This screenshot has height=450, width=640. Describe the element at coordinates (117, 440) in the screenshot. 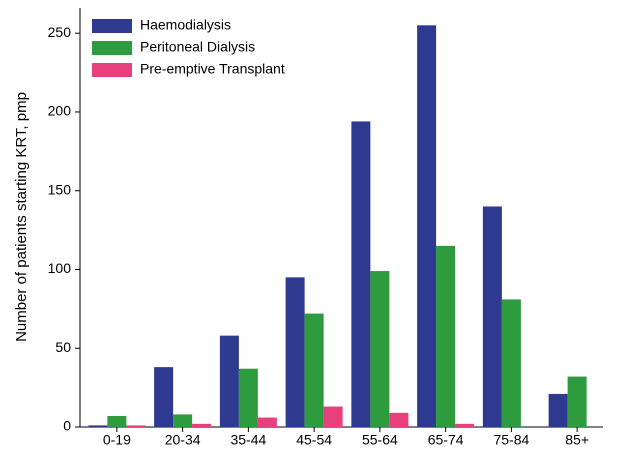

I see `x-tick-label: 0-19` at that location.